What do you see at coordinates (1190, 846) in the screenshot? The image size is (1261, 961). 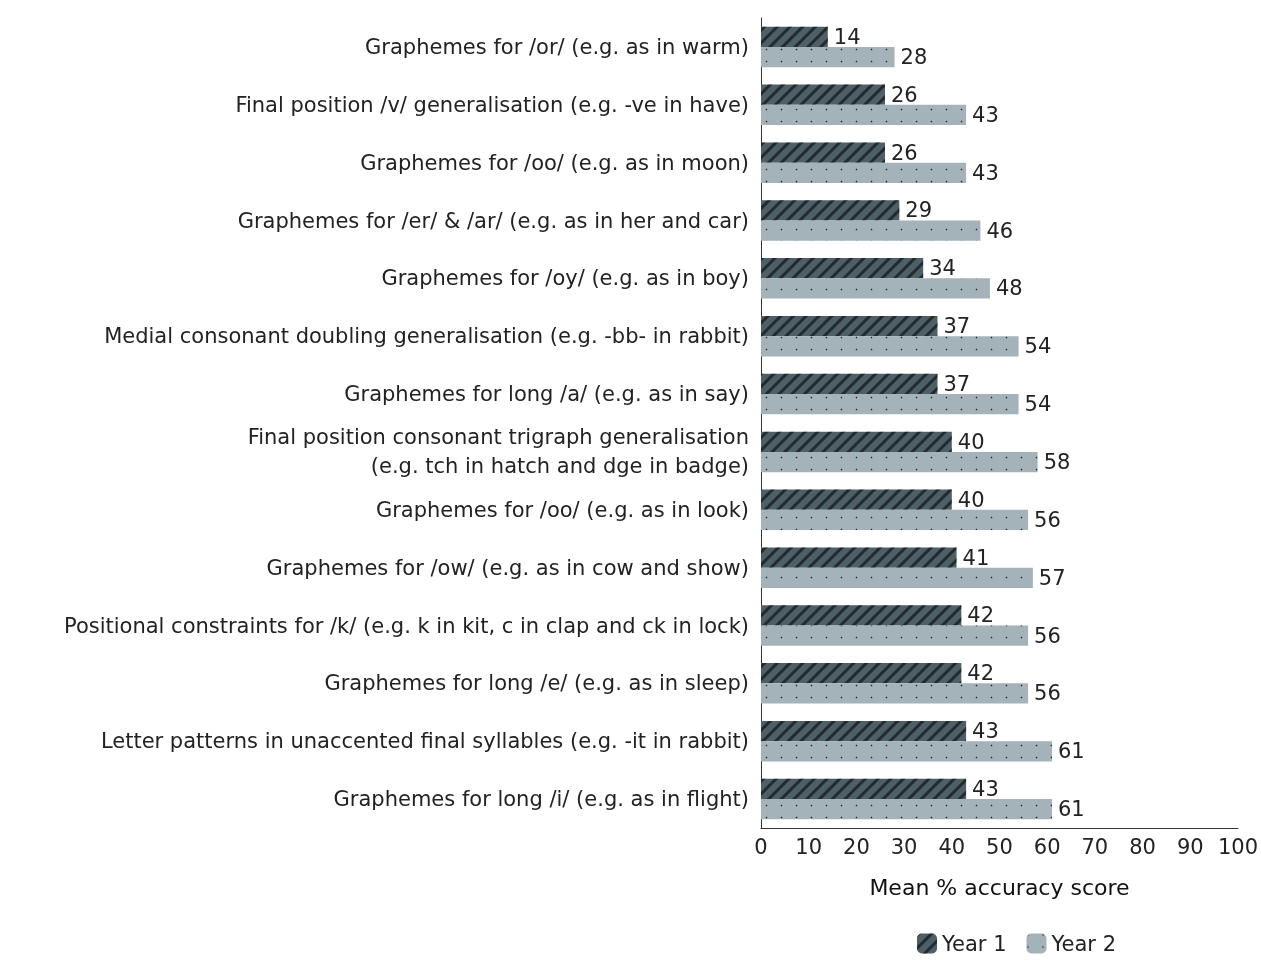 I see `x-tick-label: 90` at bounding box center [1190, 846].